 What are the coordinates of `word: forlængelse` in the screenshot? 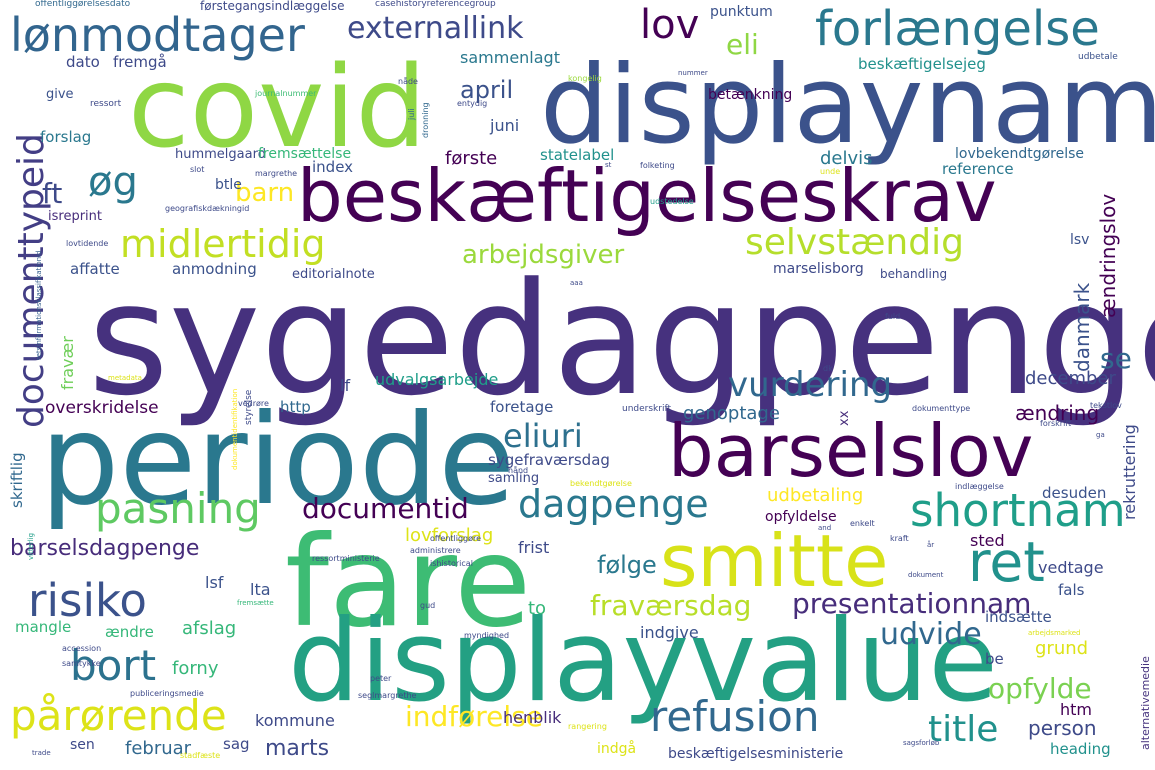 It's located at (957, 29).